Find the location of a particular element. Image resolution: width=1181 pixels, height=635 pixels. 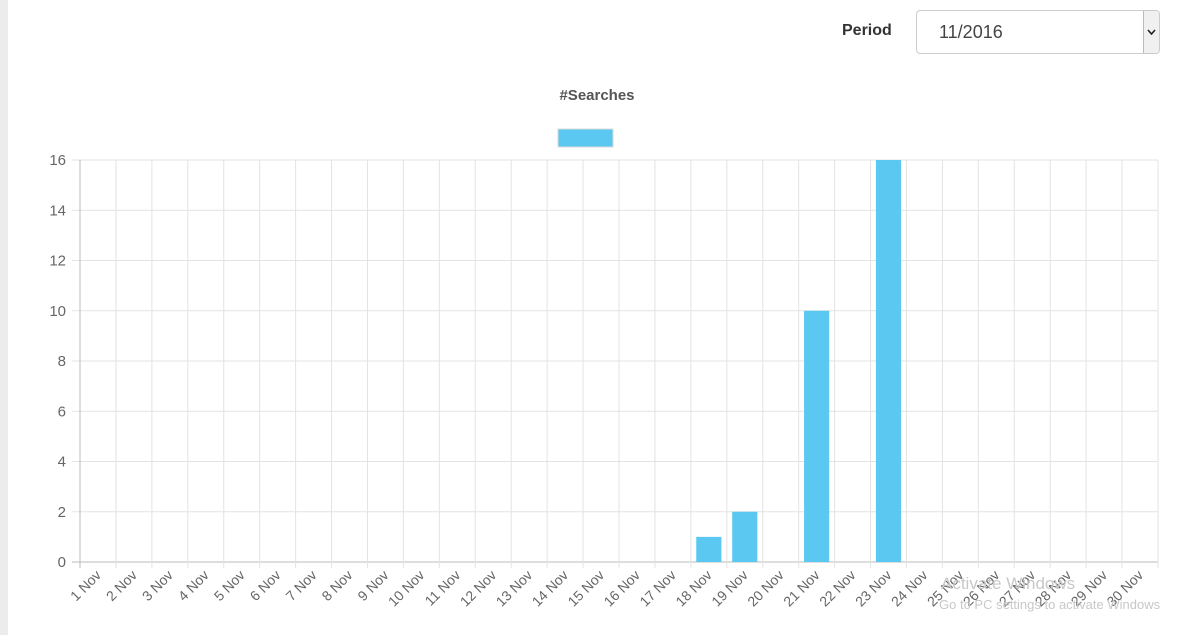

x-tick-label: 18 Nov is located at coordinates (693, 588).